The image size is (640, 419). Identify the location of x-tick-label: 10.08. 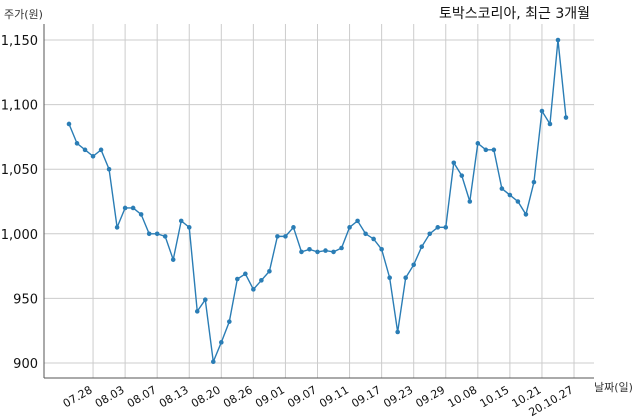
(463, 396).